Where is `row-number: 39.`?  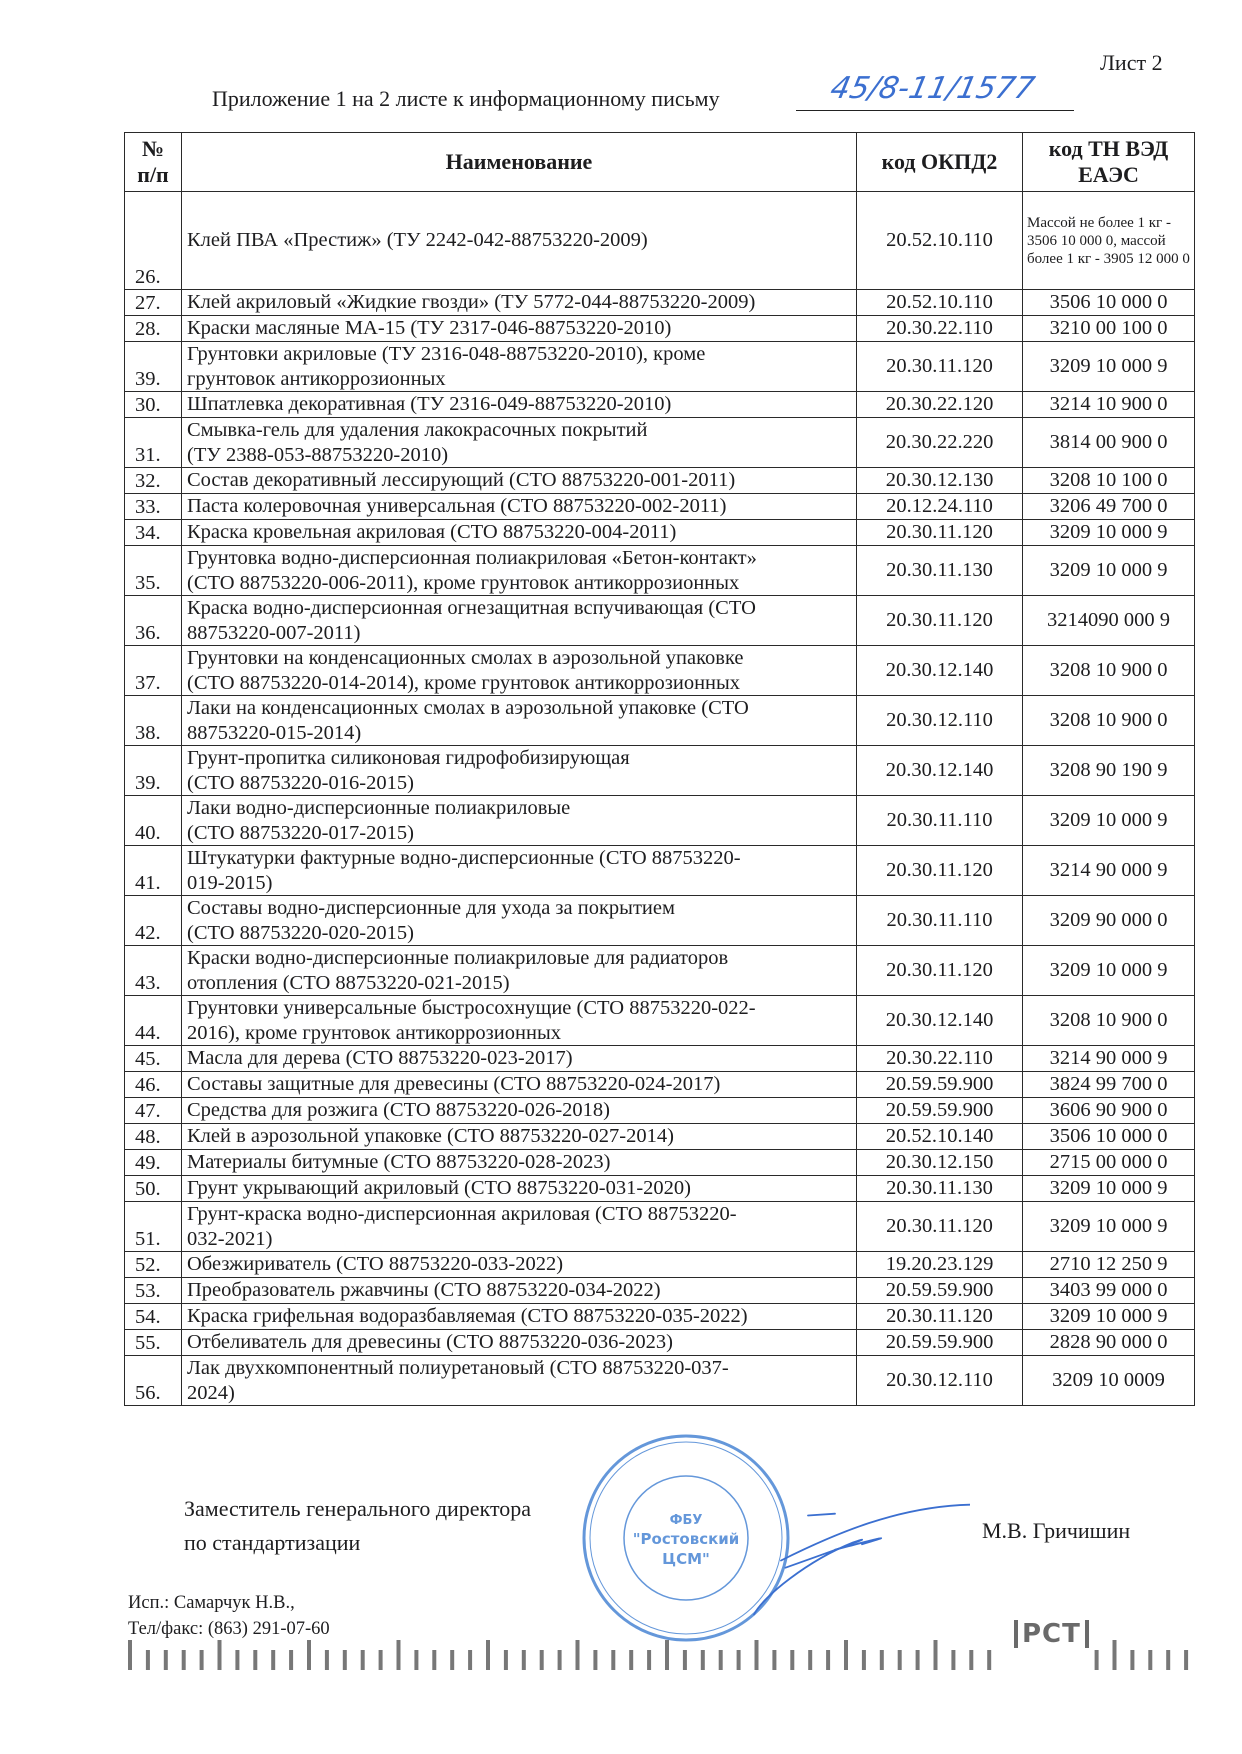 row-number: 39. is located at coordinates (153, 770).